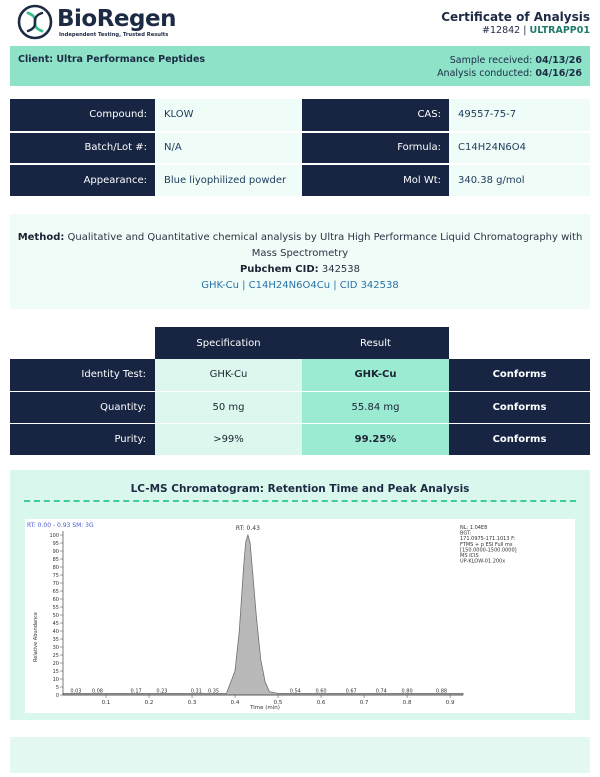 The height and width of the screenshot is (777, 600). What do you see at coordinates (407, 703) in the screenshot?
I see `x-tick-label: 0.8` at bounding box center [407, 703].